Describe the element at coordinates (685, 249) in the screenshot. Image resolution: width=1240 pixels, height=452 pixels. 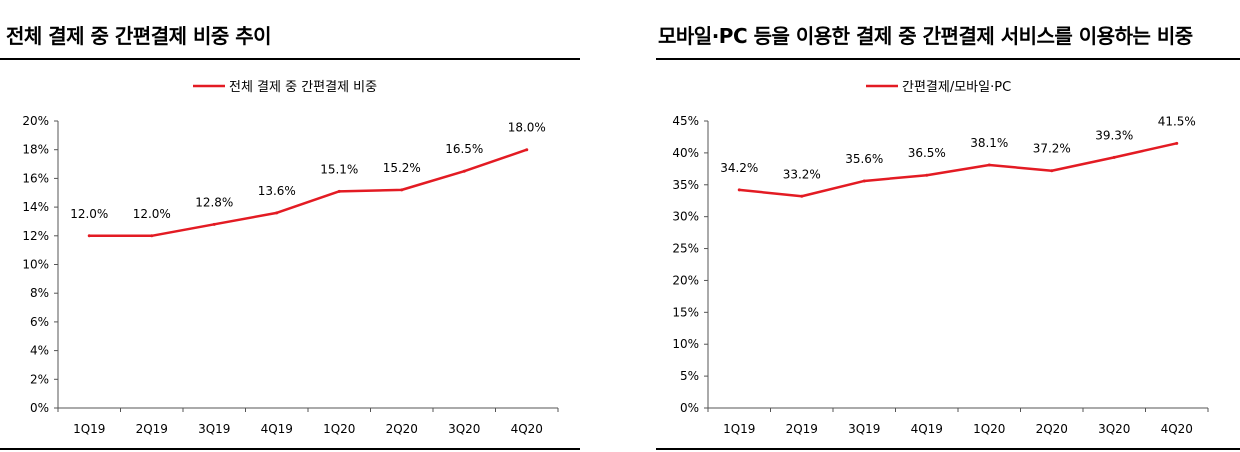
I see `y-tick-label-right: 25%` at that location.